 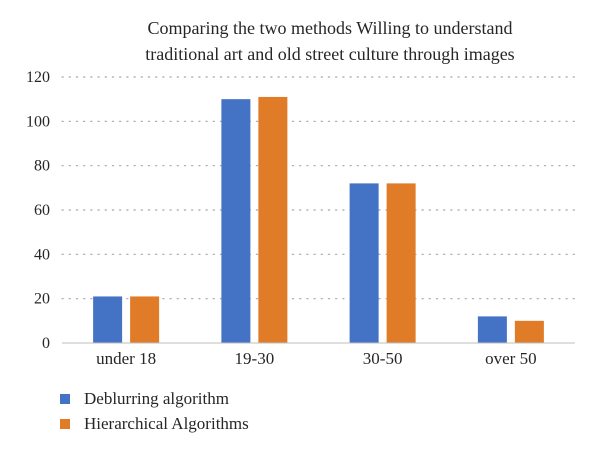 What do you see at coordinates (156, 398) in the screenshot?
I see `legend-label: Deblurring algorithm` at bounding box center [156, 398].